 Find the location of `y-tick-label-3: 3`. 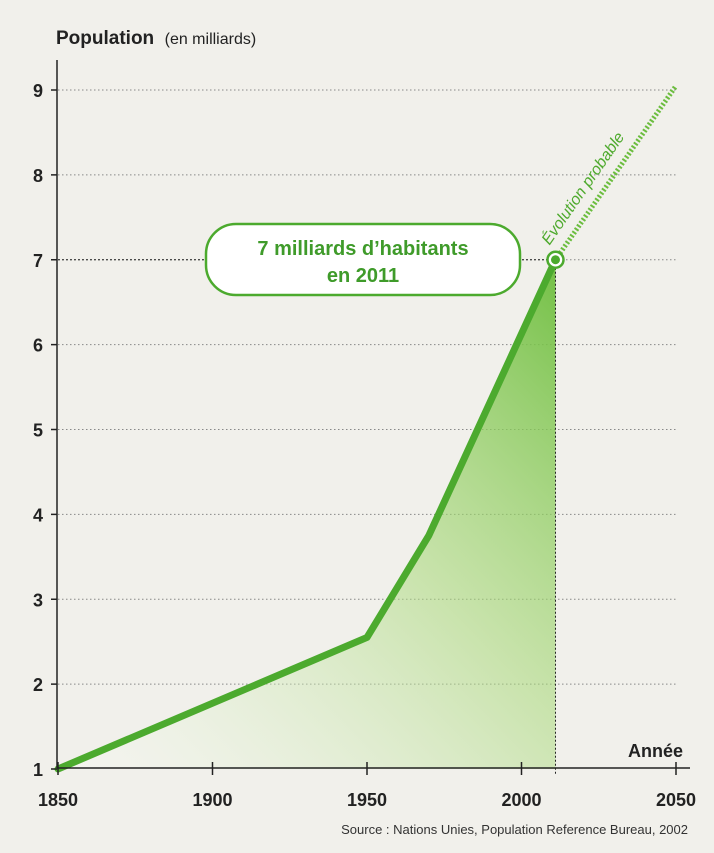

y-tick-label-3: 3 is located at coordinates (38, 600).